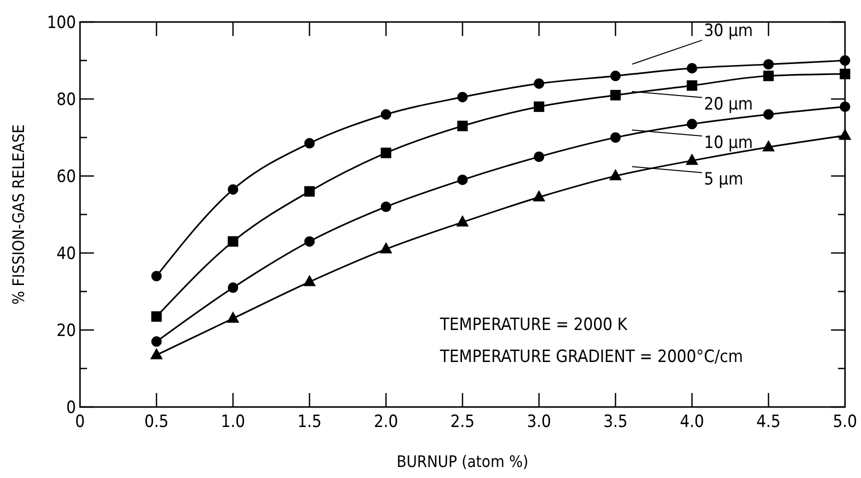 Image resolution: width=861 pixels, height=478 pixels. I want to click on x-tick-label: 3.5, so click(615, 422).